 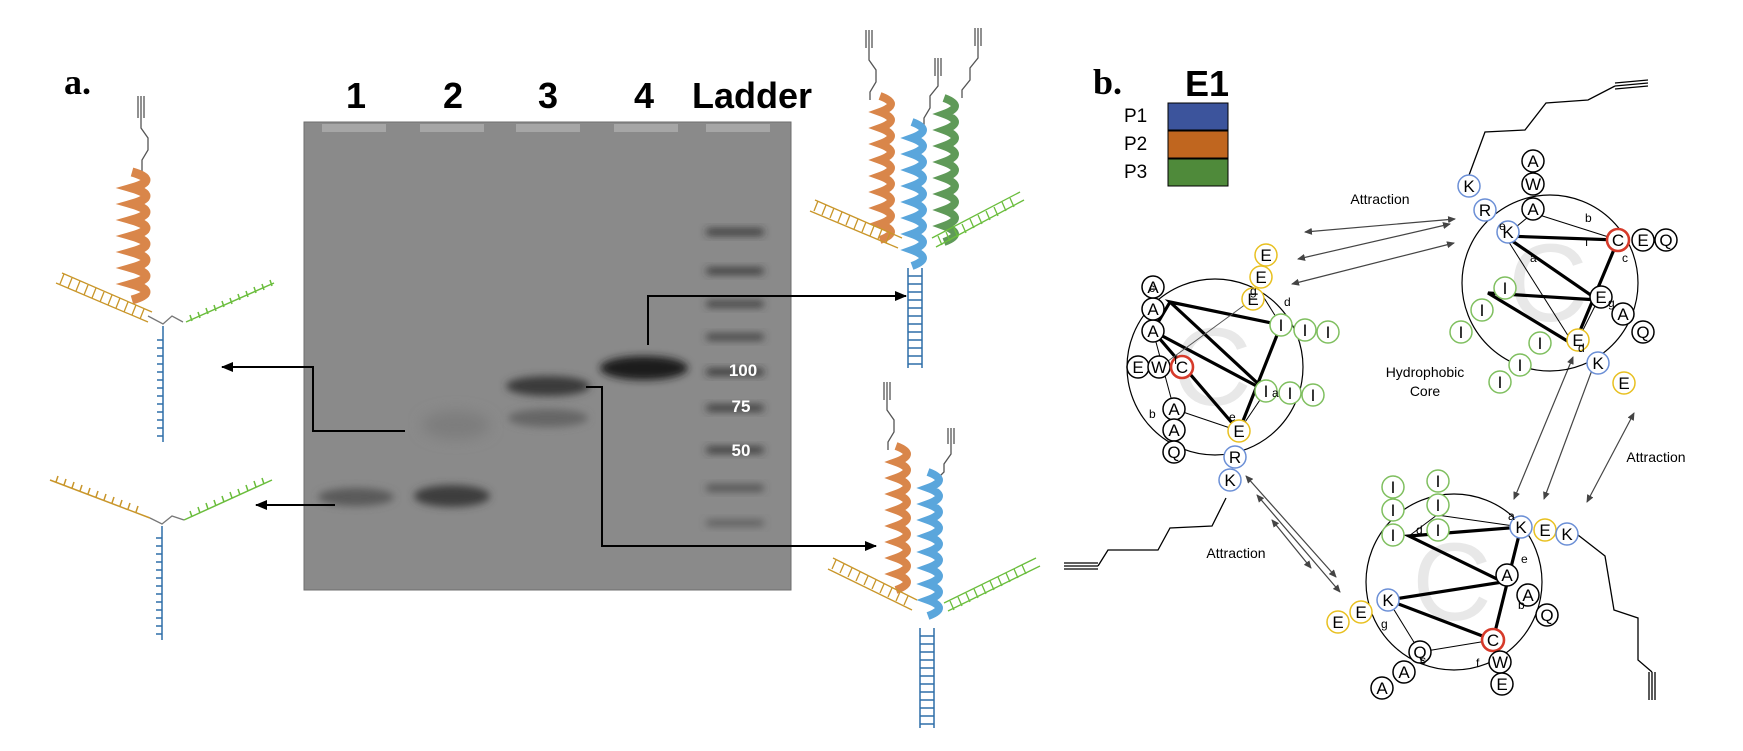 I want to click on hydrophobic-core-line2: Core, so click(x=1425, y=391).